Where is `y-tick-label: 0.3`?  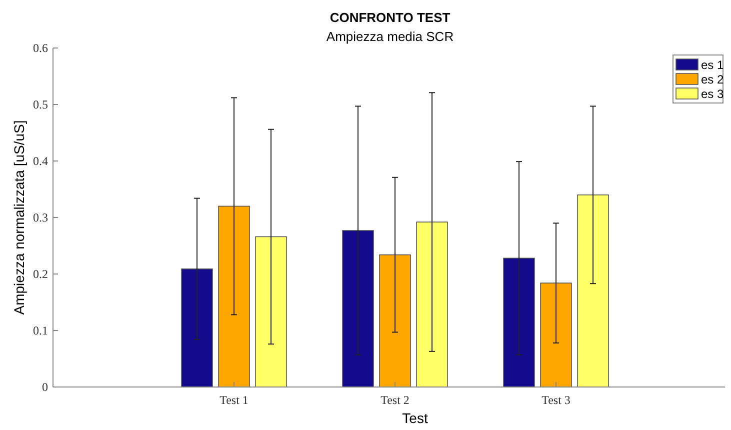
y-tick-label: 0.3 is located at coordinates (40, 217).